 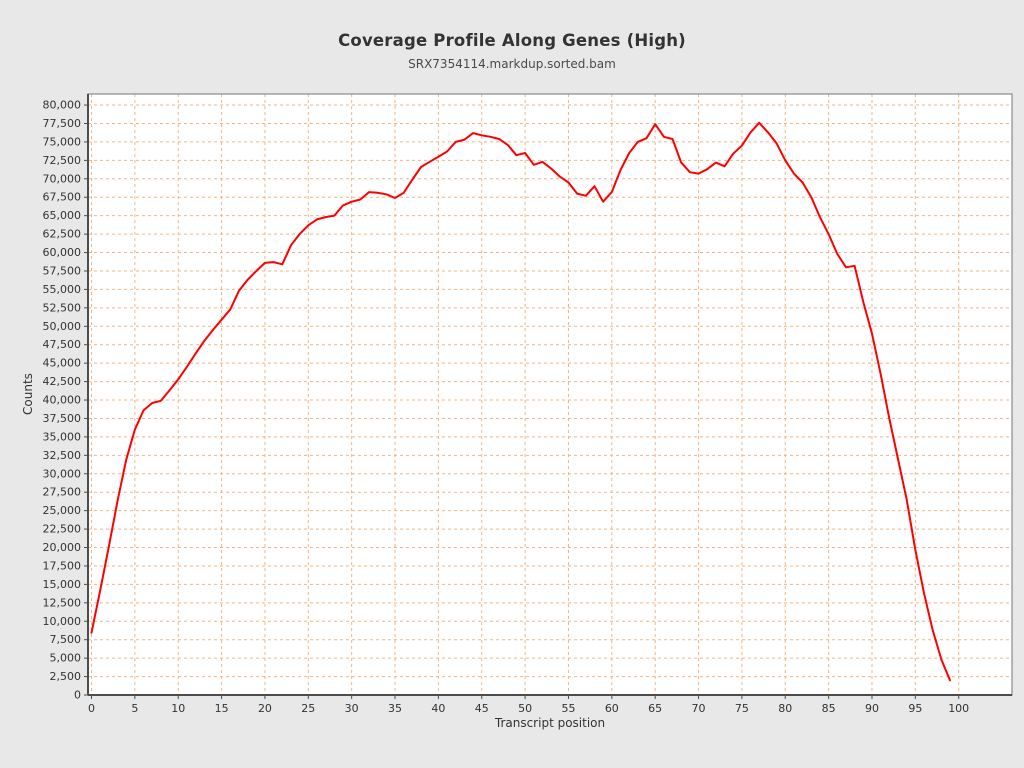 I want to click on x-tick-label: 30, so click(x=352, y=708).